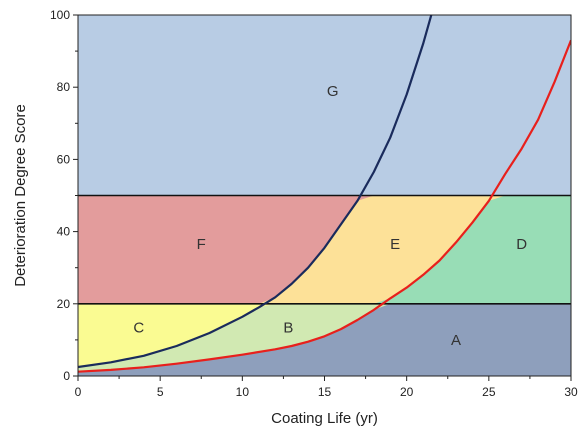  I want to click on region-label-c: C, so click(138, 327).